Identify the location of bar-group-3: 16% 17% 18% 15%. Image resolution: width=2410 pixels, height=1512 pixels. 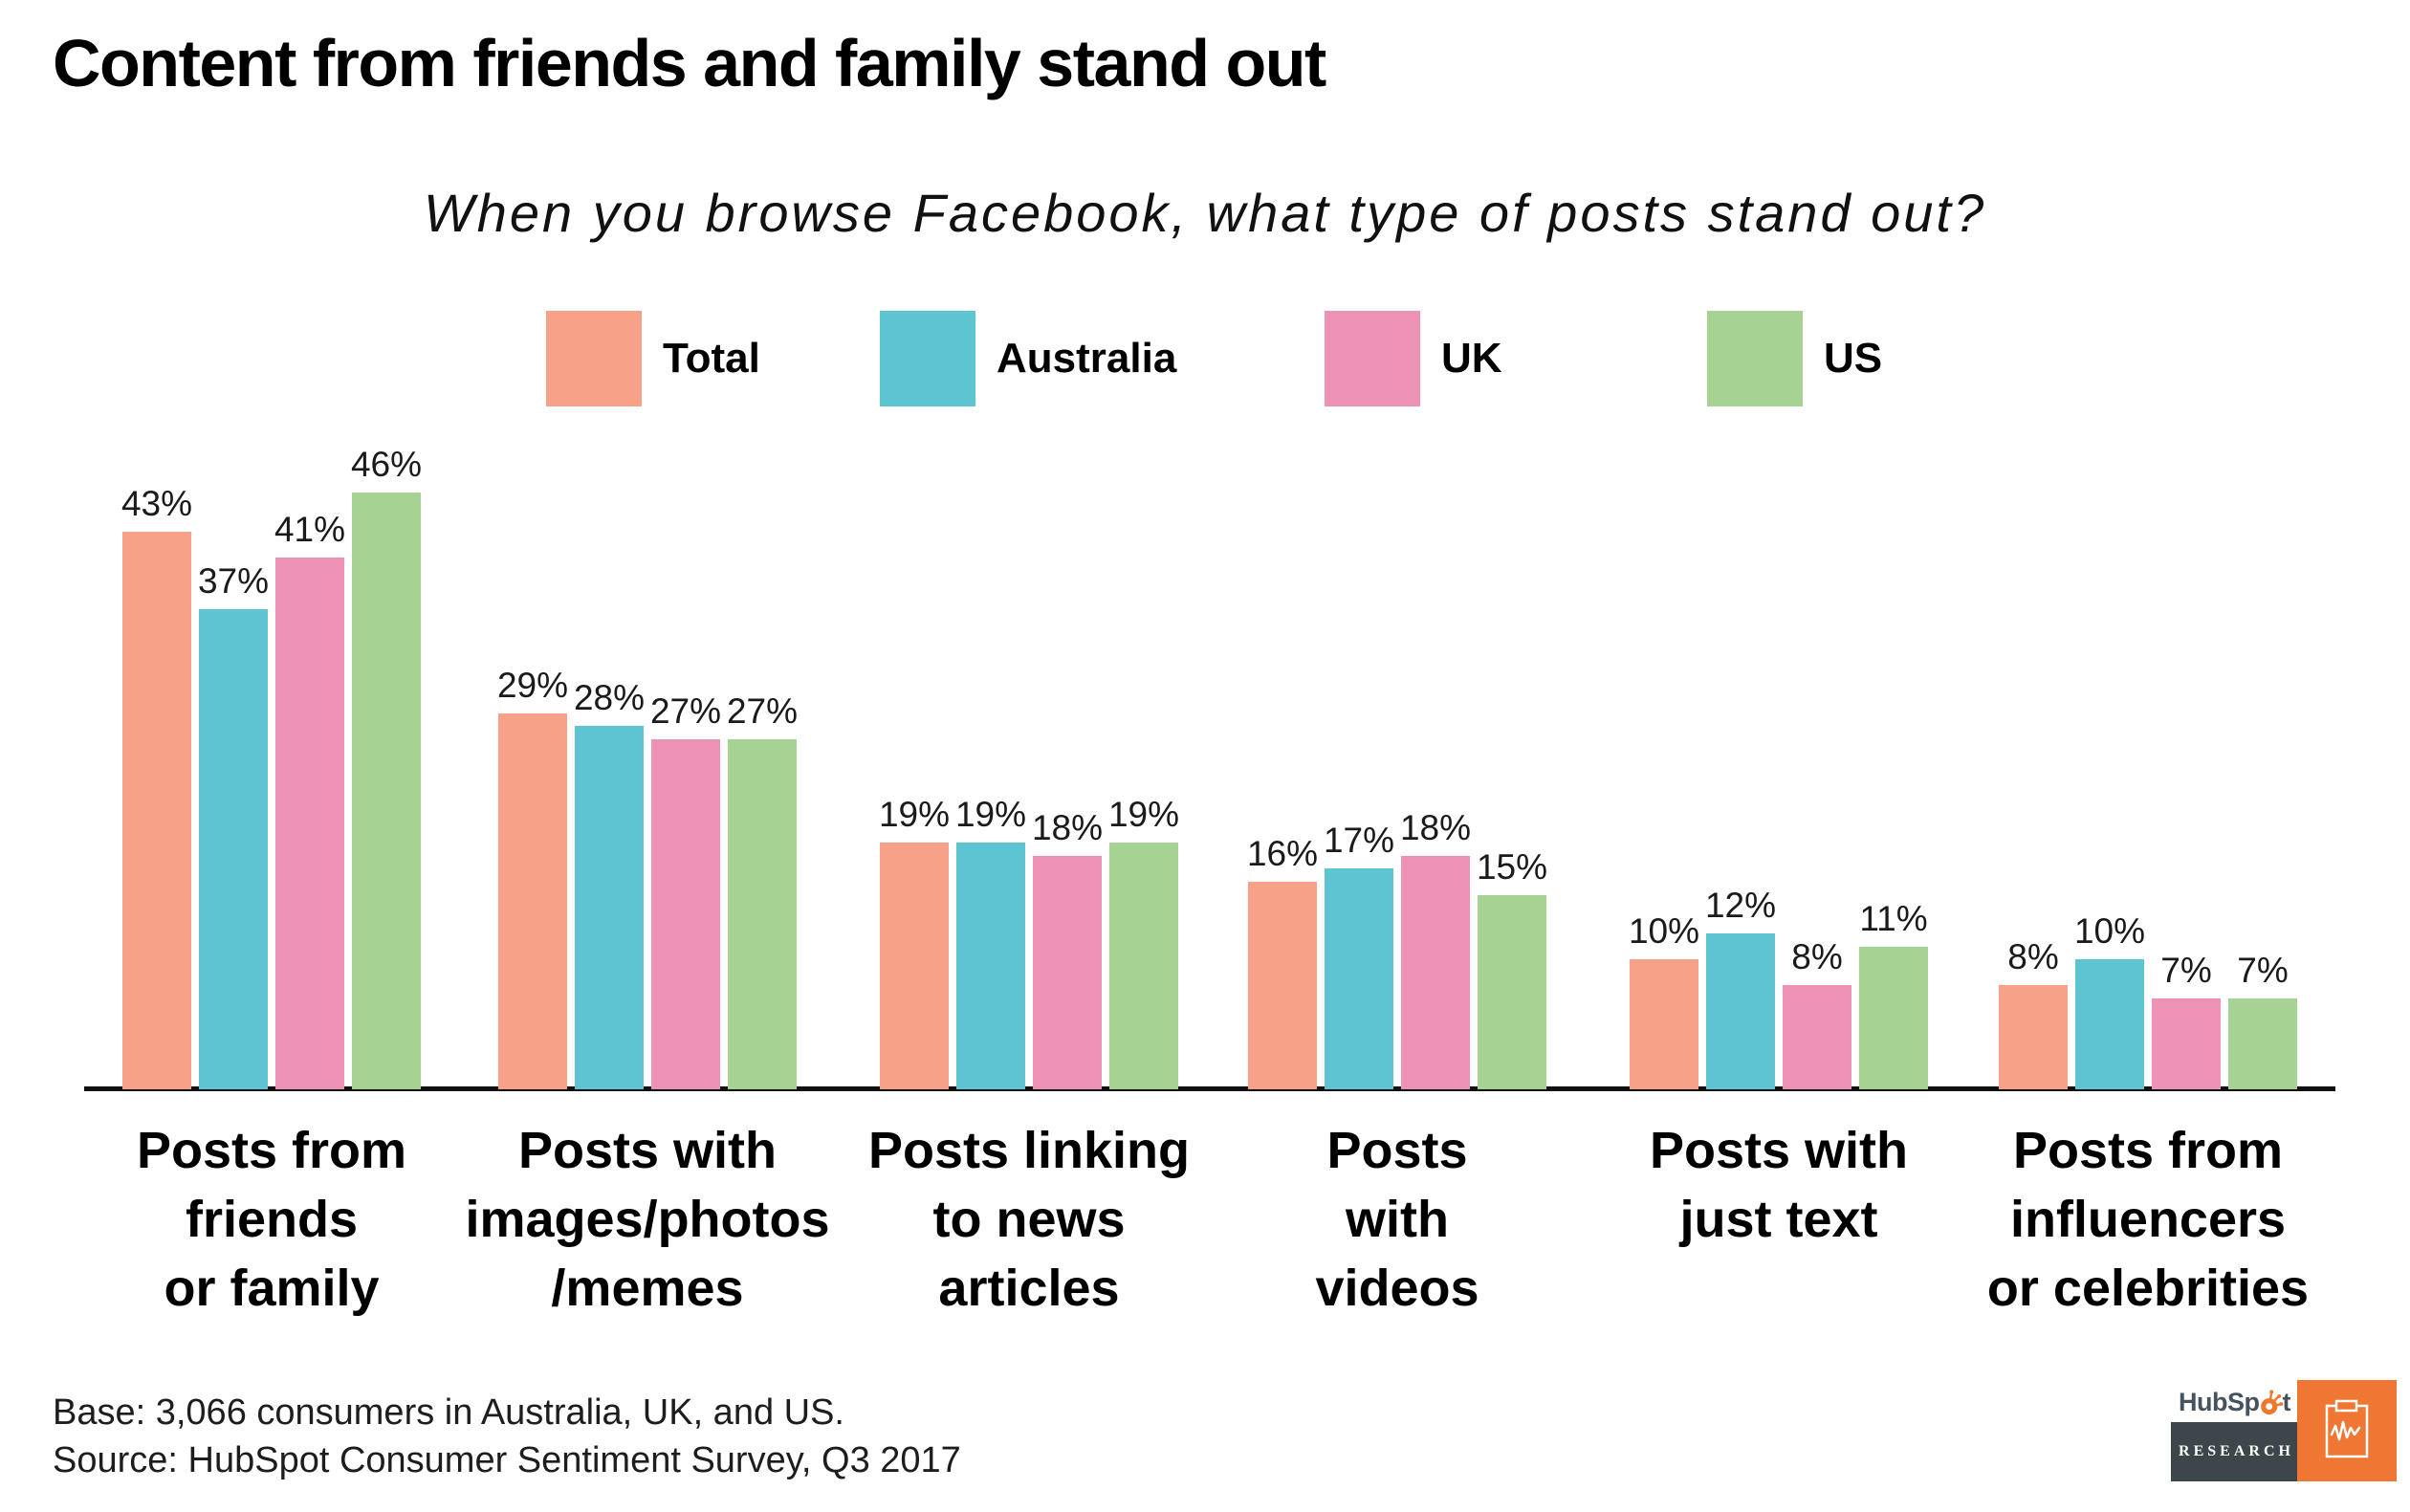
(1397, 948).